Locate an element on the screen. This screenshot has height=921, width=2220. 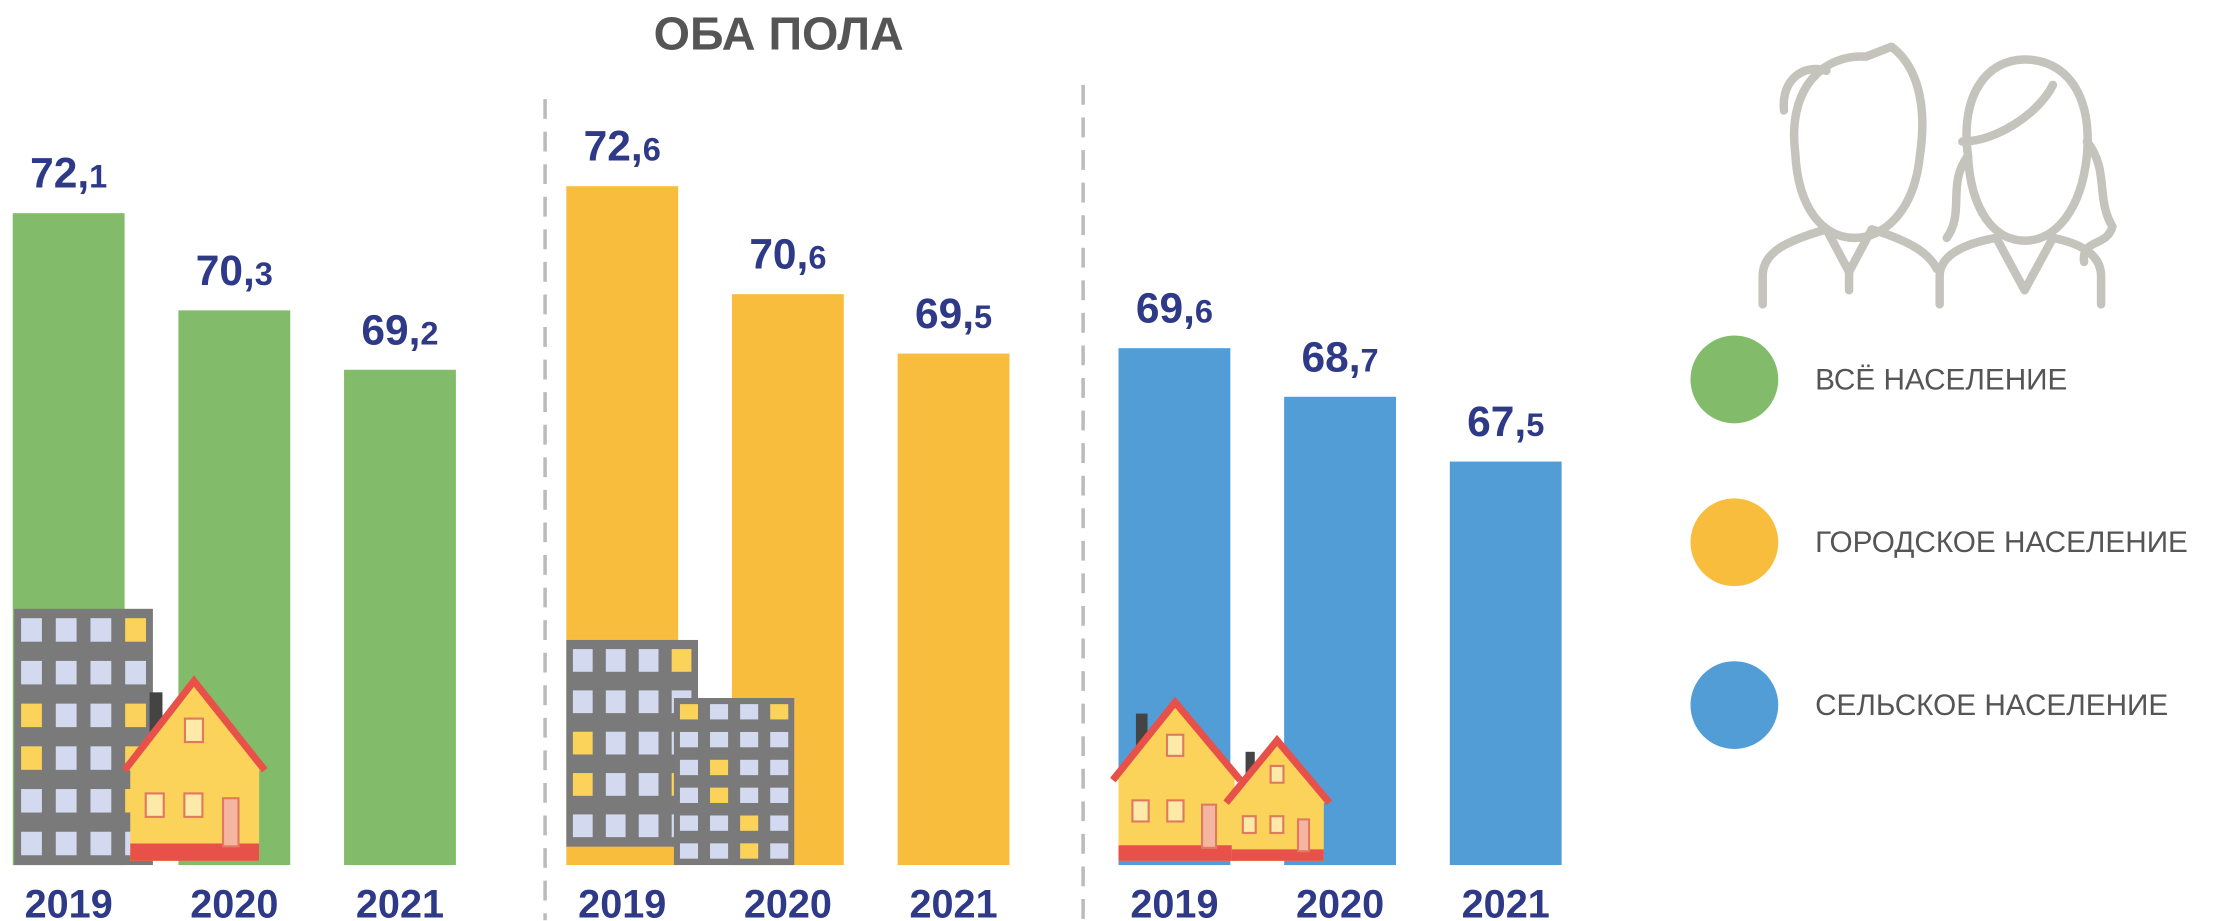
value-label: 70,3 is located at coordinates (234, 270).